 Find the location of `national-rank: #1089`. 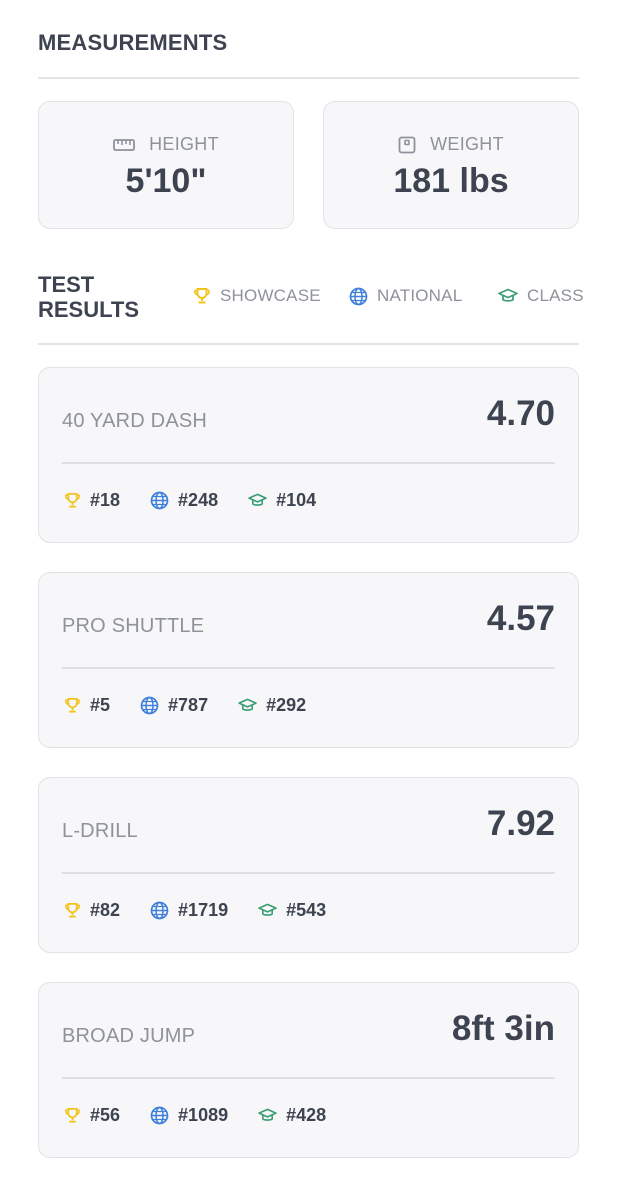

national-rank: #1089 is located at coordinates (189, 1115).